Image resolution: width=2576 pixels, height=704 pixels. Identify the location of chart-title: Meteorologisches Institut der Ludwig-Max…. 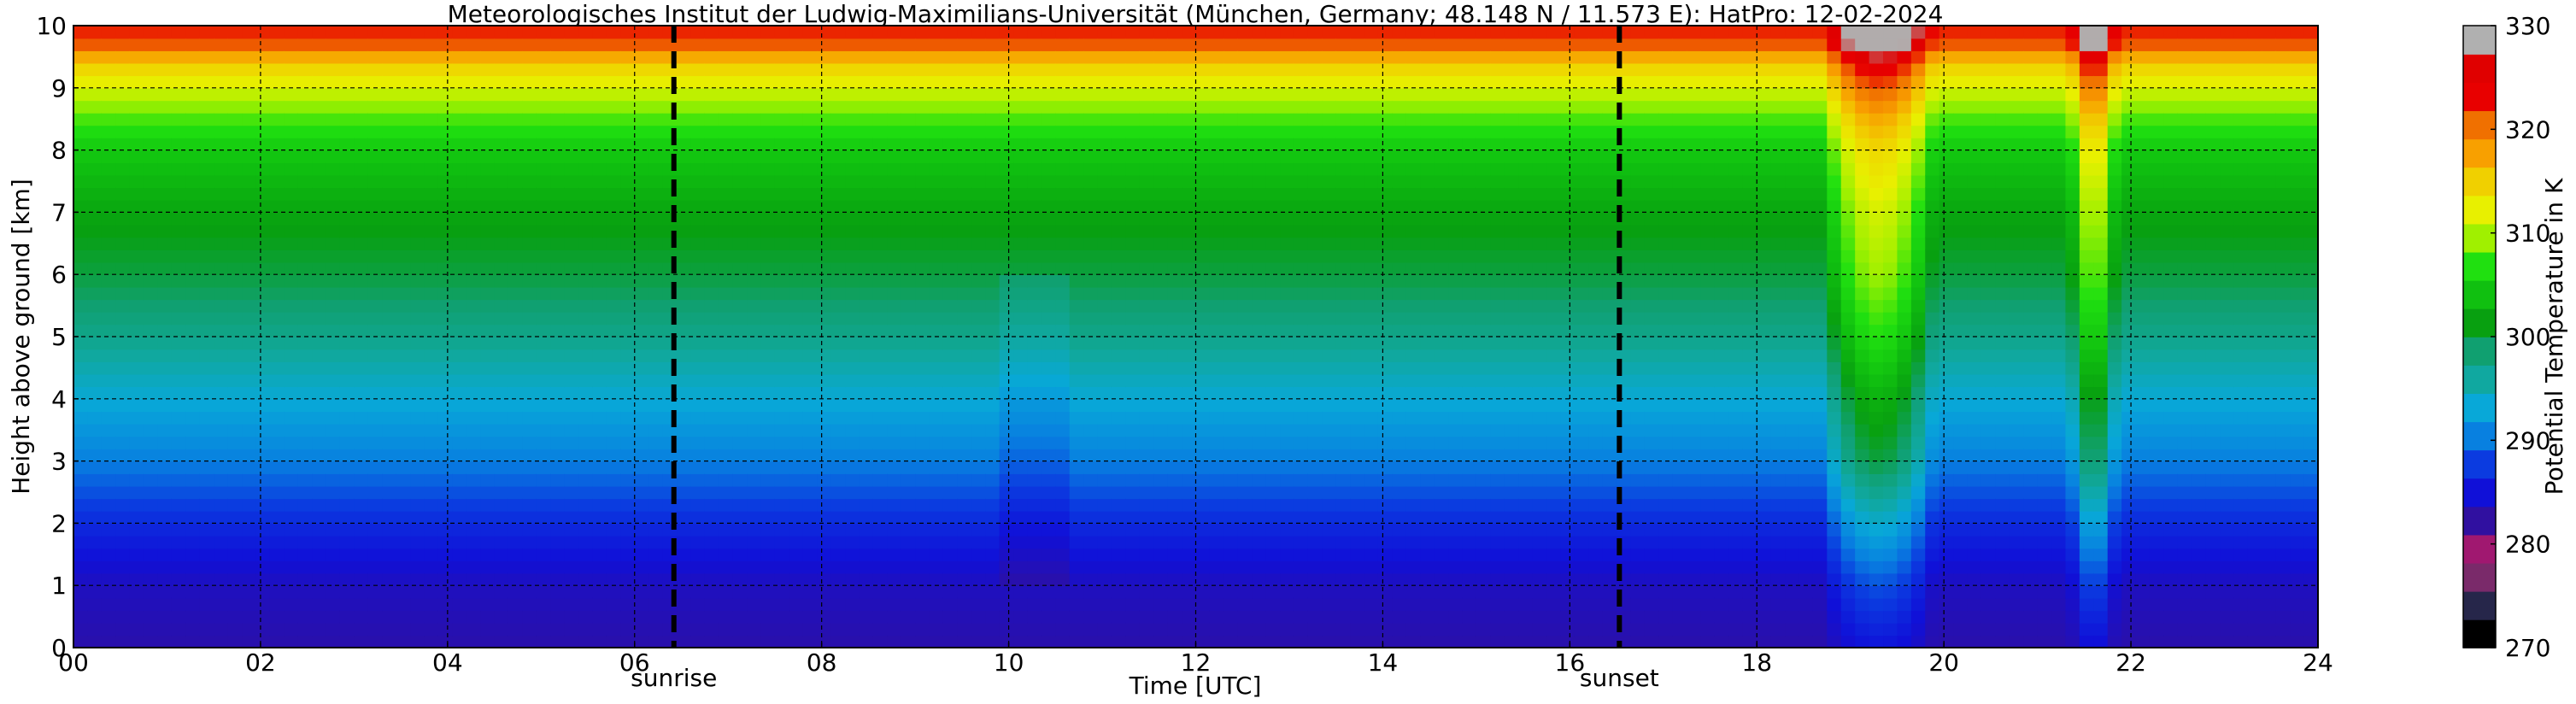
(1196, 14).